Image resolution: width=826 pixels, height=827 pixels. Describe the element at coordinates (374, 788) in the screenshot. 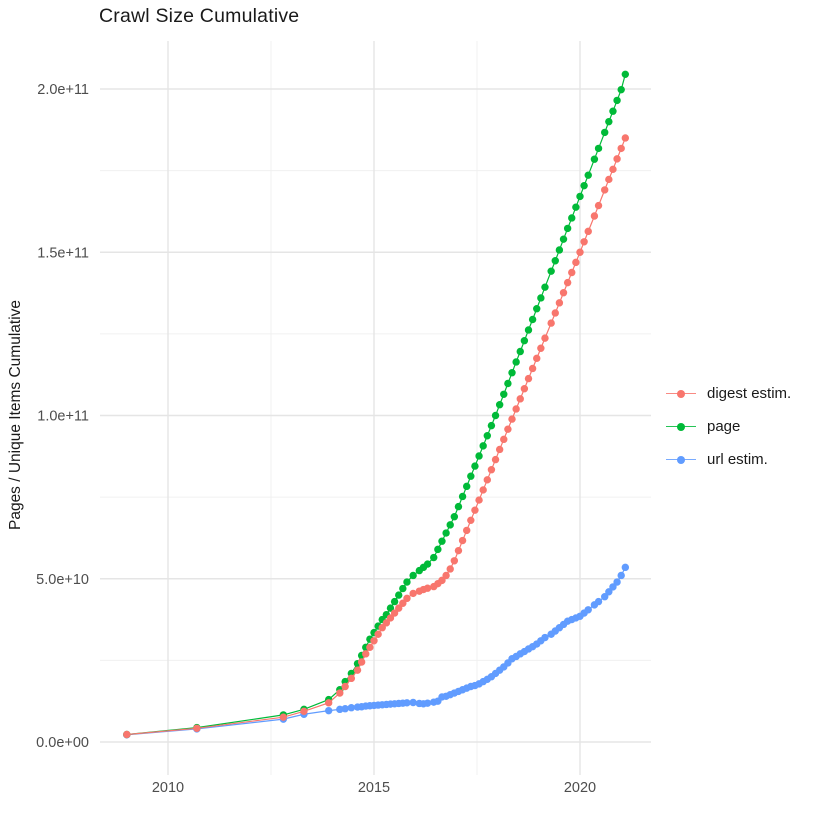

I see `x-tick-label: 2015` at that location.